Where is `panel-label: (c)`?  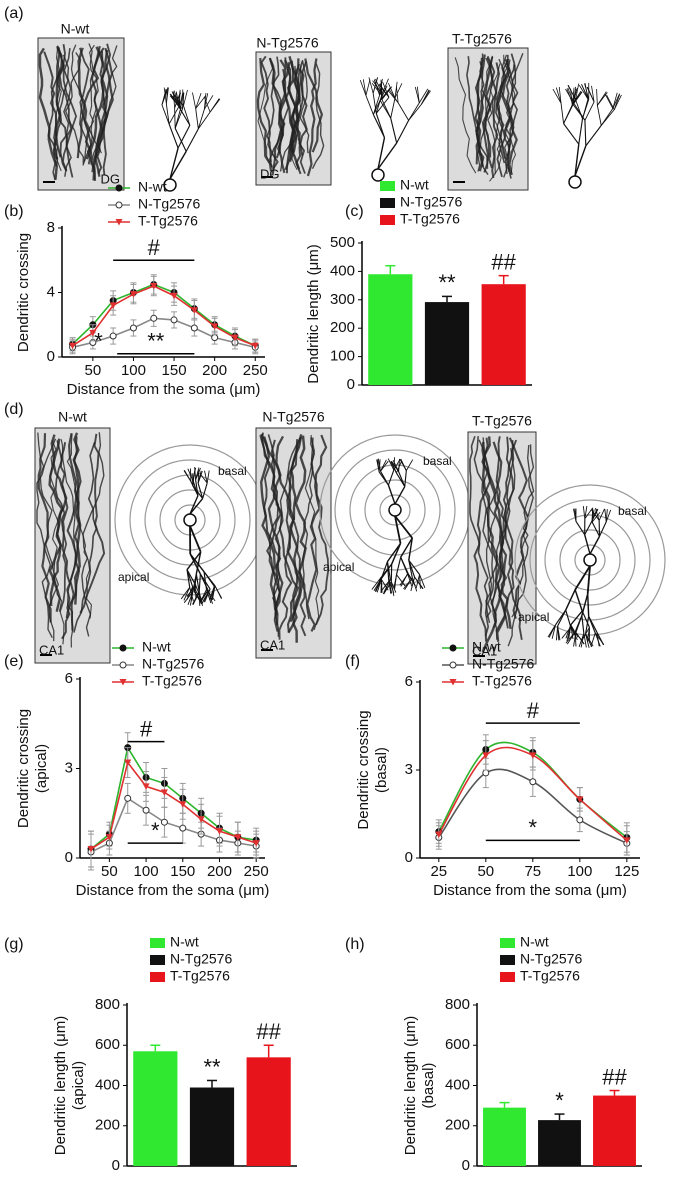
panel-label: (c) is located at coordinates (354, 211).